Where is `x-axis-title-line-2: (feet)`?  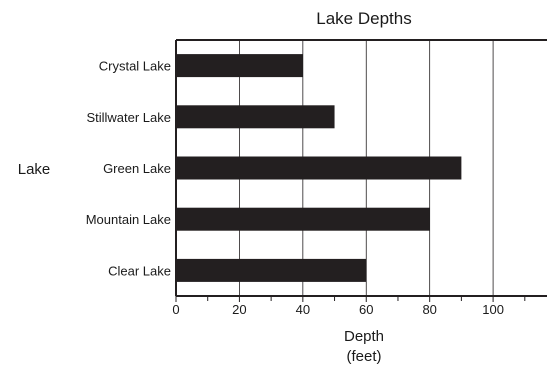 x-axis-title-line-2: (feet) is located at coordinates (363, 356).